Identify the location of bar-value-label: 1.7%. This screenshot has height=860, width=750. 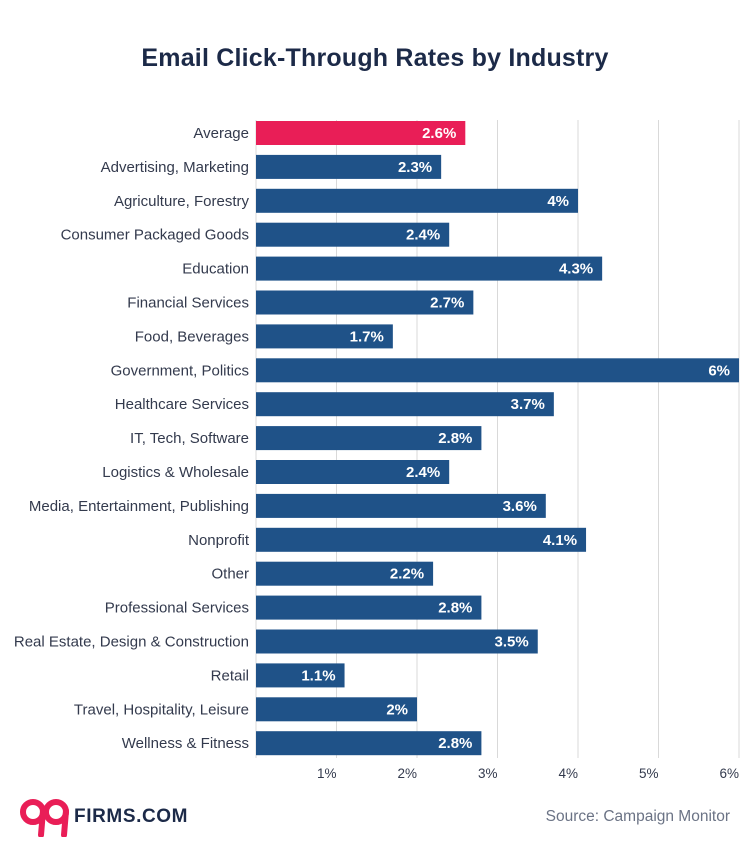
(367, 336).